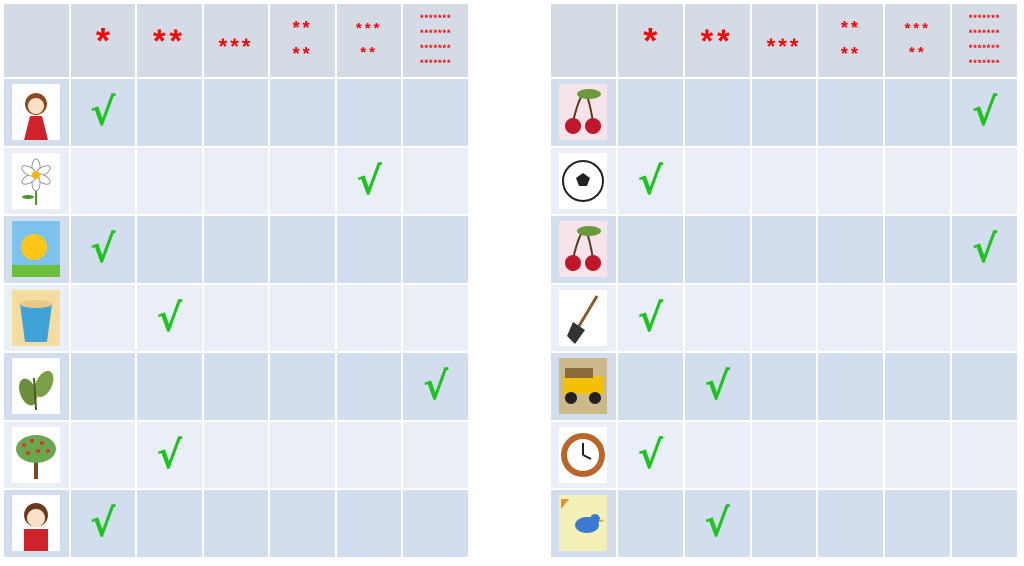 This screenshot has width=1024, height=566. I want to click on header-stars-5: *** **, so click(369, 40).